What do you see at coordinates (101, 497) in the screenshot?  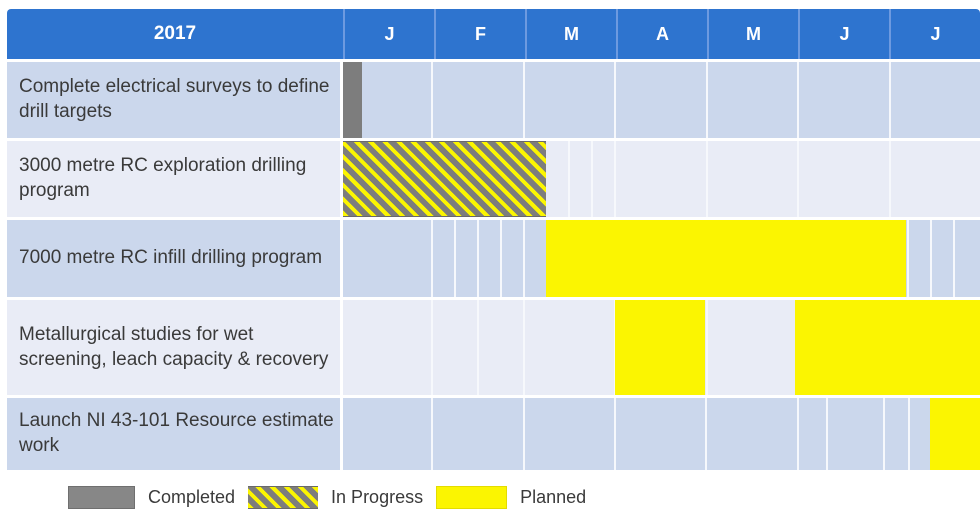 I see `legend-swatch-completed` at bounding box center [101, 497].